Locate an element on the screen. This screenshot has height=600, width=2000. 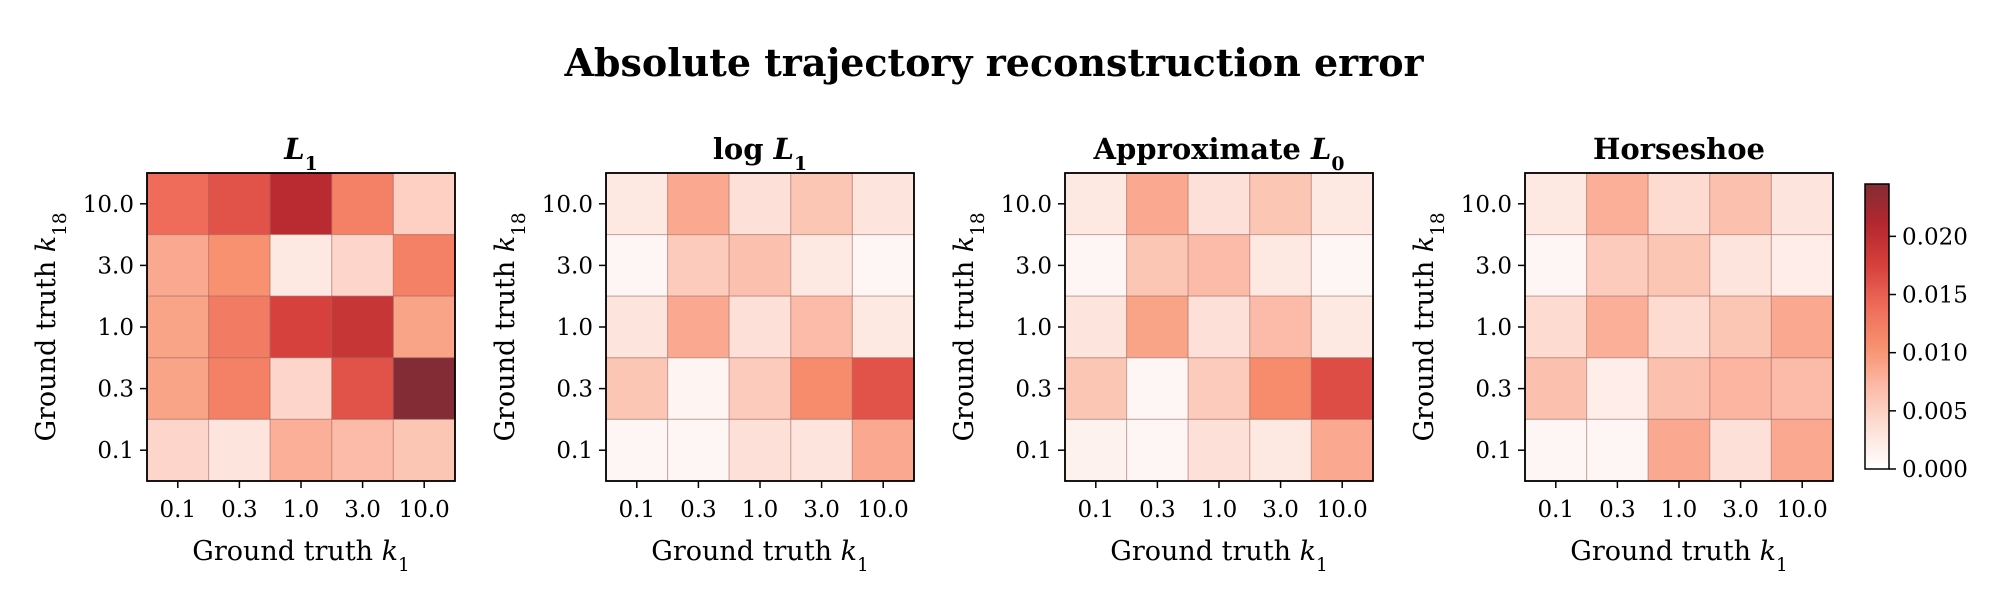
colorbar-tick-label: 0.015 is located at coordinates (1935, 296).